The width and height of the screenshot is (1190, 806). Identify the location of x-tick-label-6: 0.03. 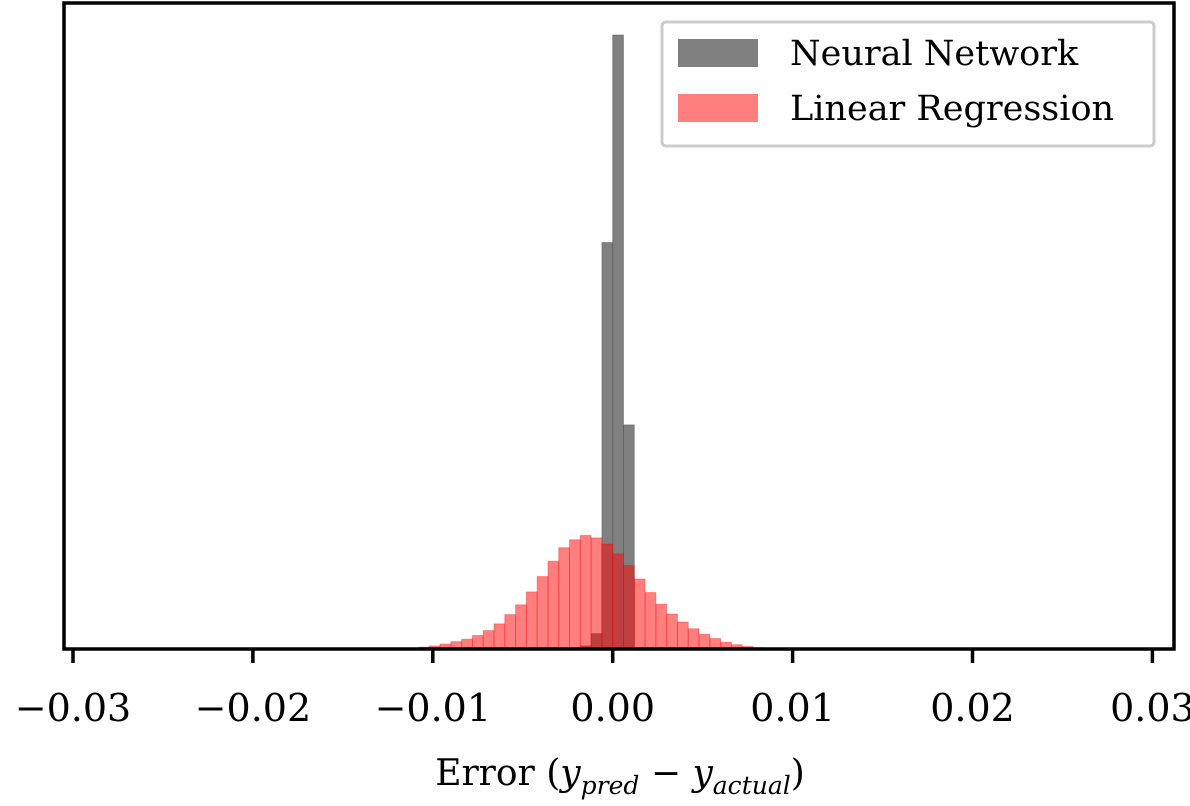
(1150, 708).